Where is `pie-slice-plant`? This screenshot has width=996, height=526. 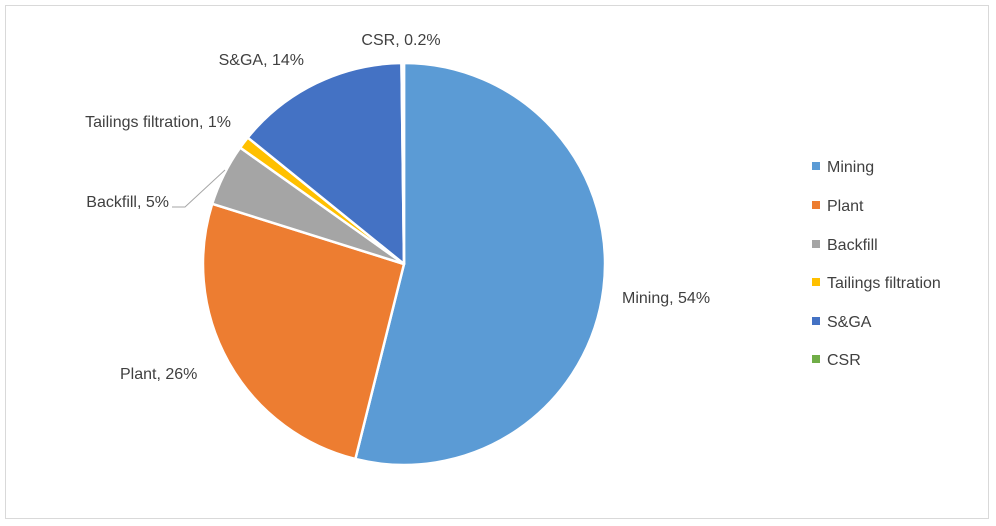 pie-slice-plant is located at coordinates (303, 331).